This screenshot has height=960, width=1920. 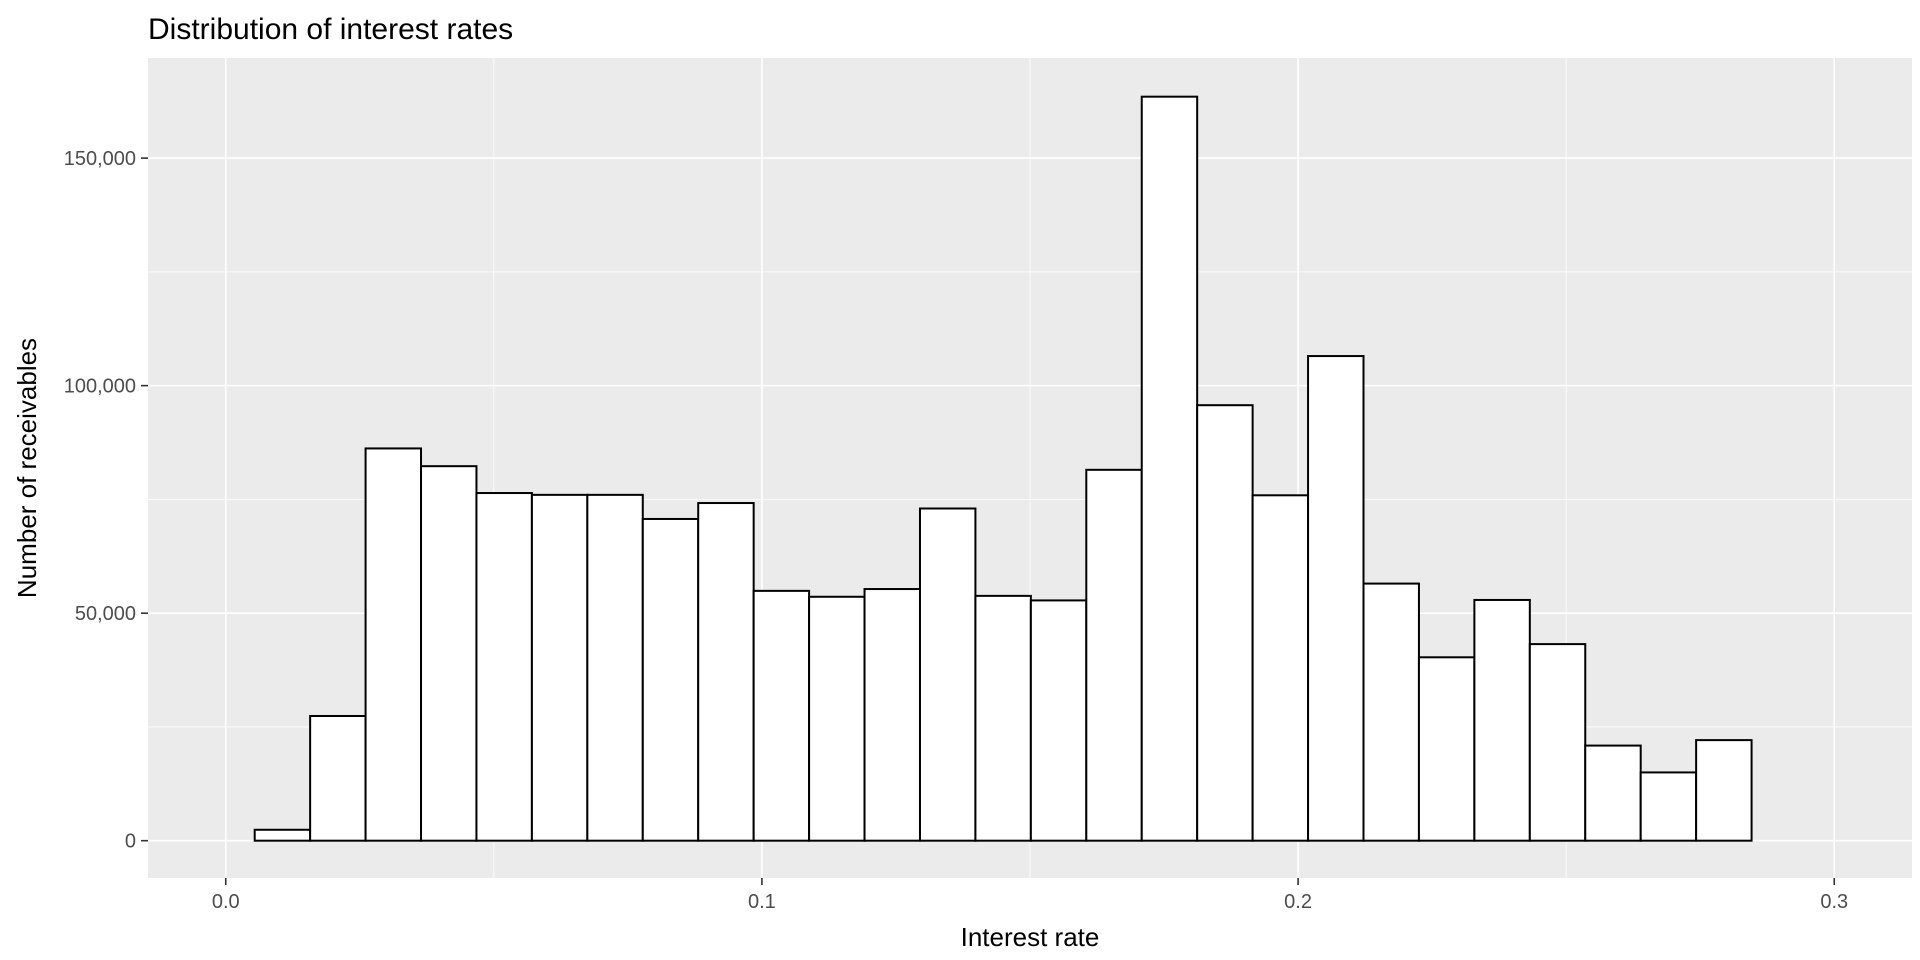 What do you see at coordinates (226, 902) in the screenshot?
I see `x-tick-label: 0.0` at bounding box center [226, 902].